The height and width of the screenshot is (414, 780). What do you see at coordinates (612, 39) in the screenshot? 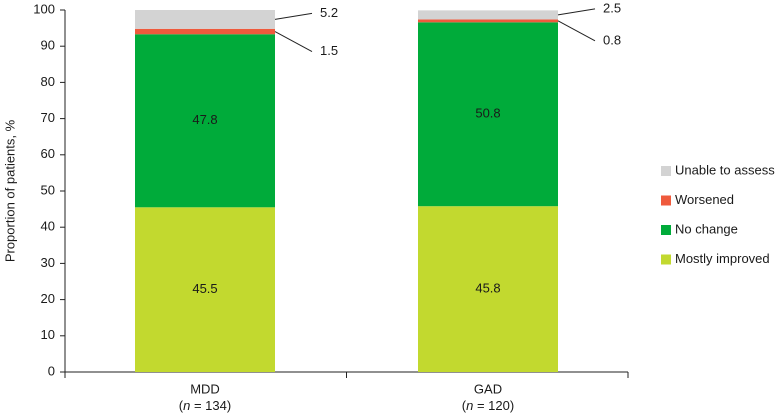
I see `callout-label: 0.8` at bounding box center [612, 39].